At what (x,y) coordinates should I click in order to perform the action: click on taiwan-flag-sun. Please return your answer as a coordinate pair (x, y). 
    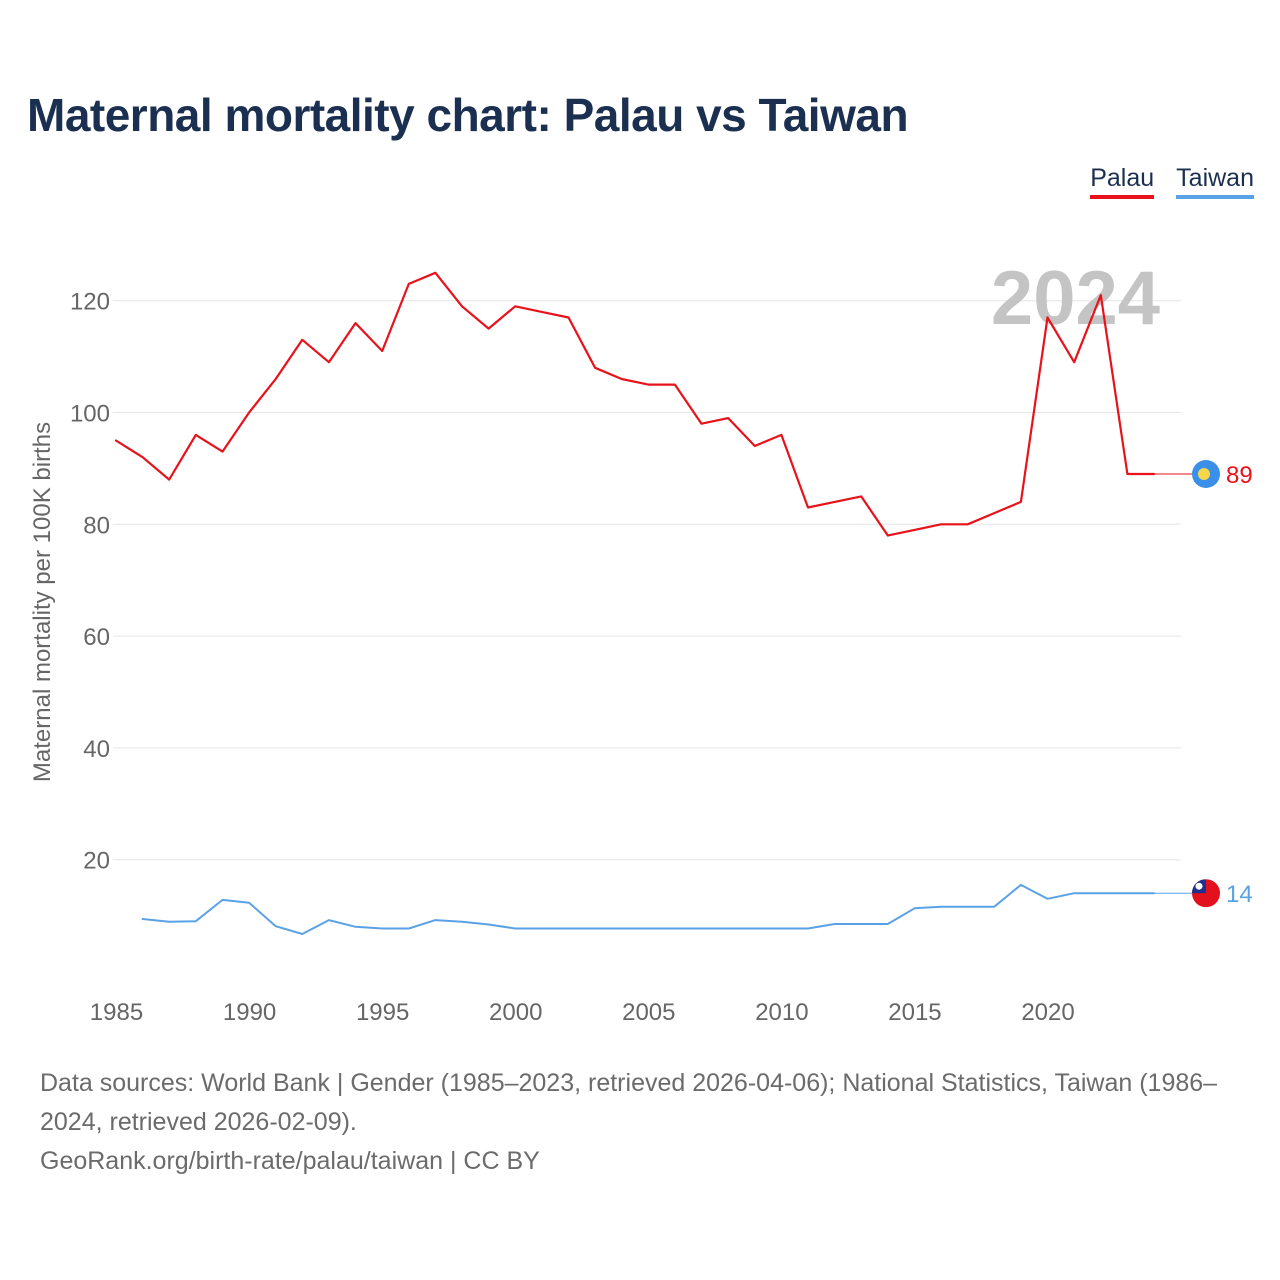
    Looking at the image, I should click on (1199, 886).